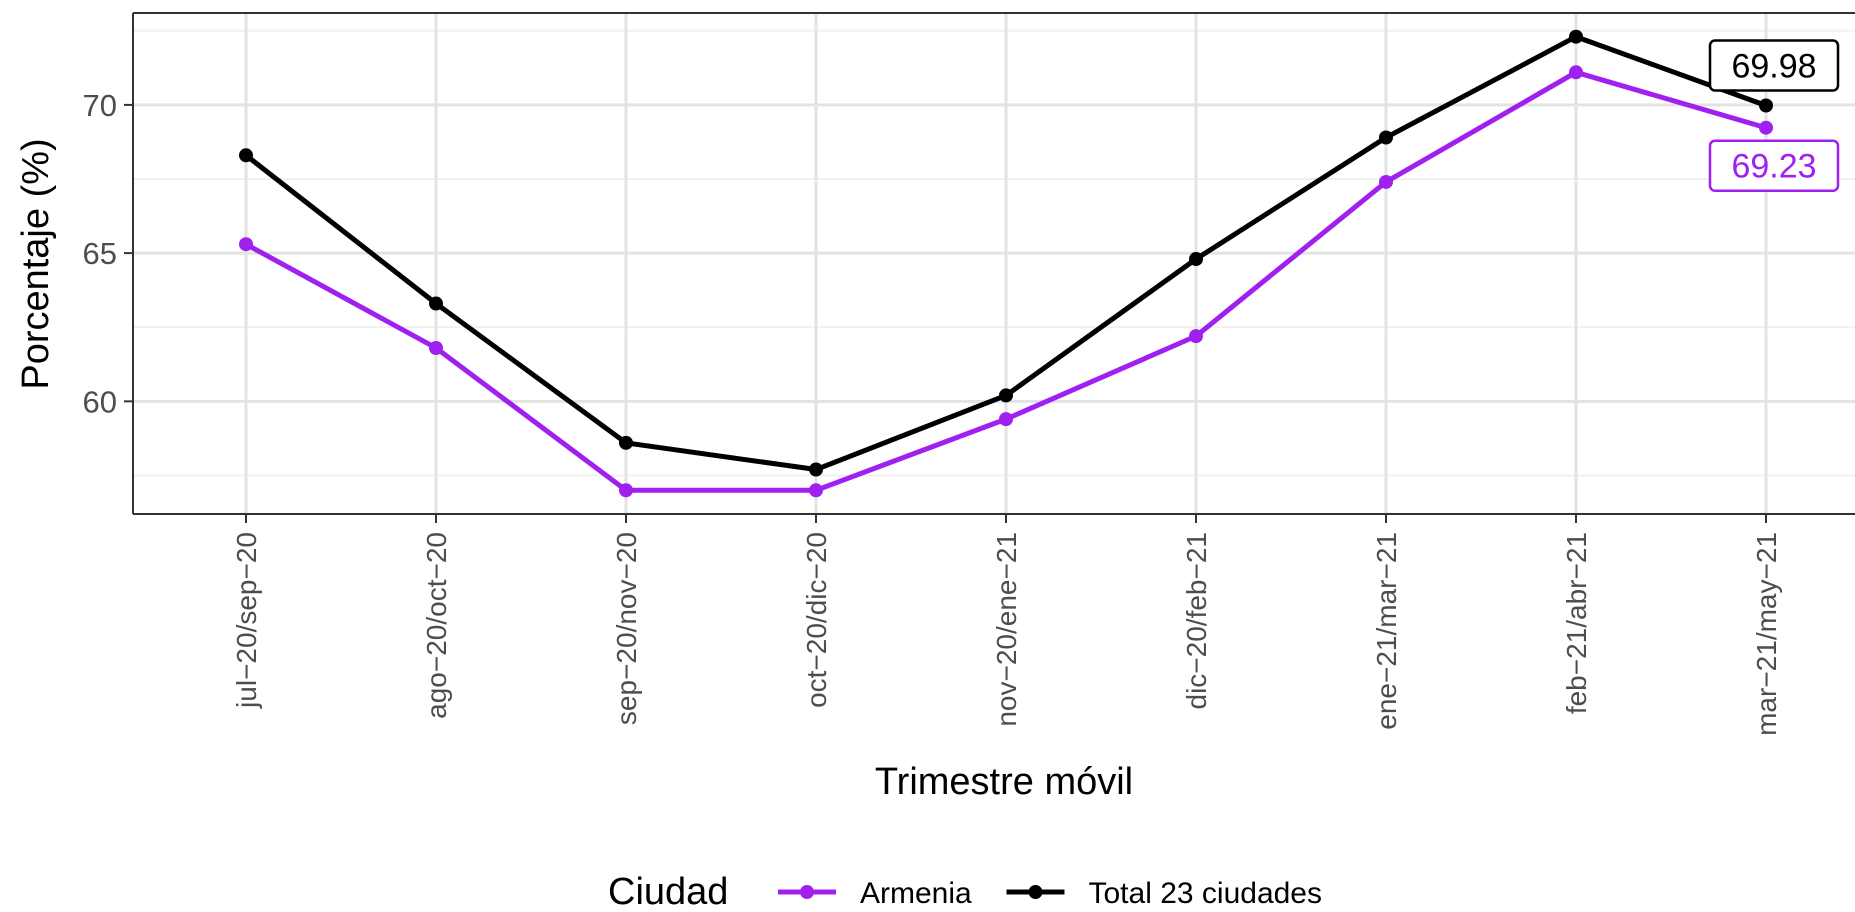 Image resolution: width=1855 pixels, height=912 pixels. I want to click on x-tick-label: dic−20/feb−21, so click(1196, 621).